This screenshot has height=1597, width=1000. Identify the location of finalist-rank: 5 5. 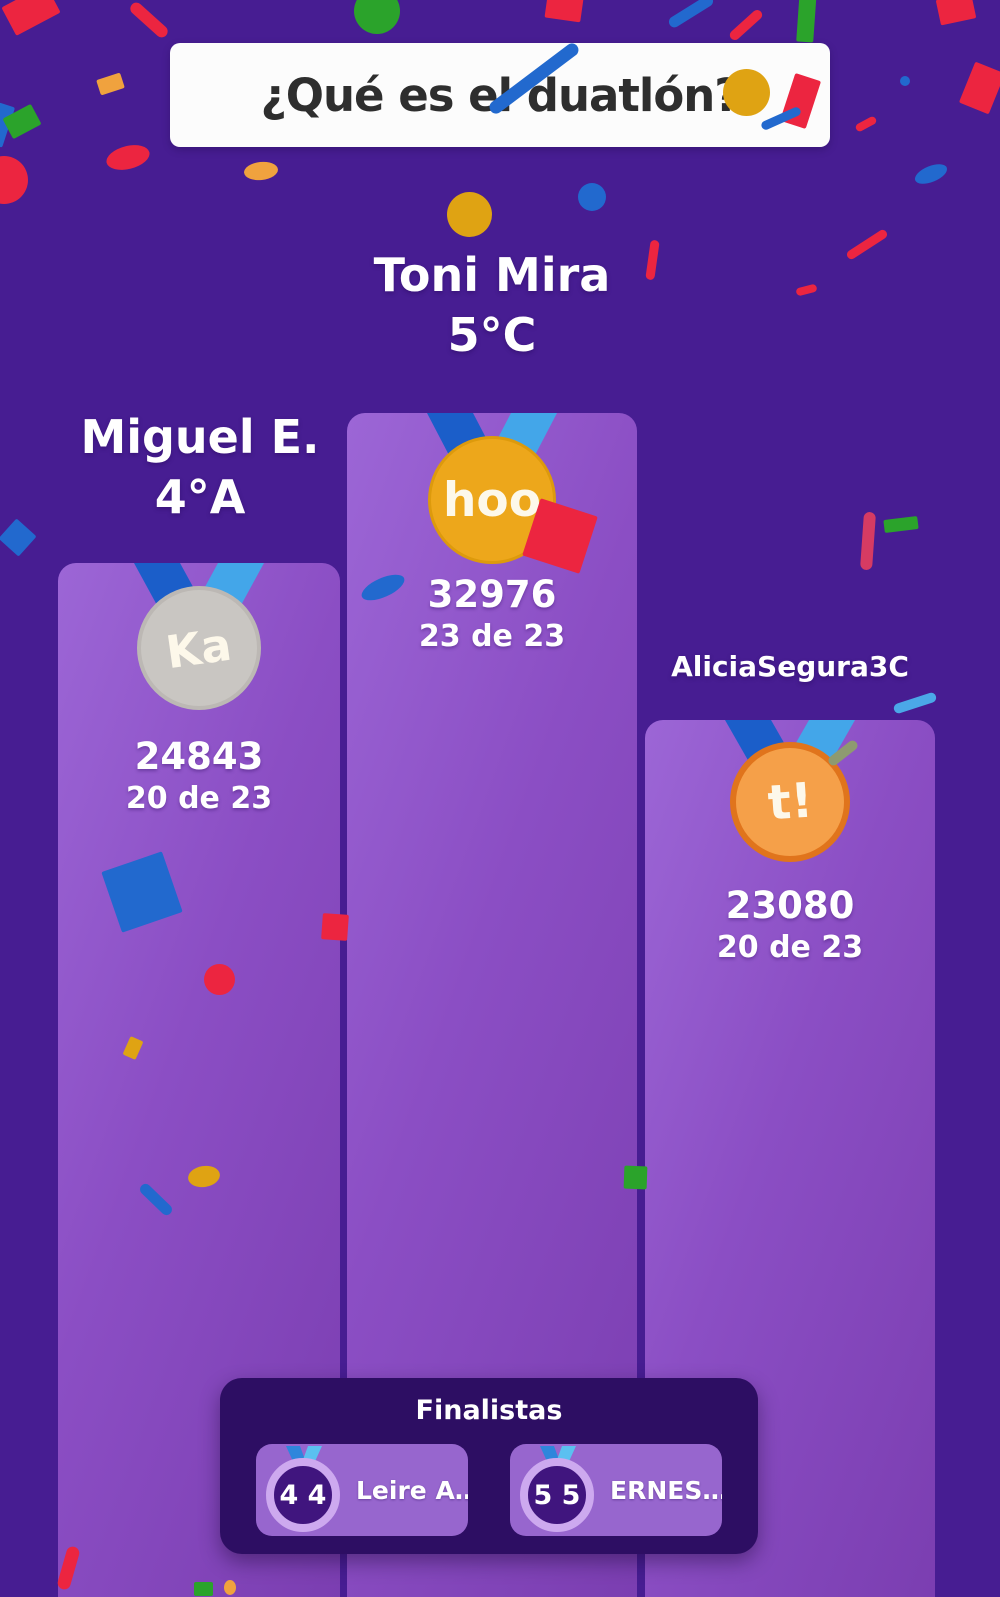
(557, 1495).